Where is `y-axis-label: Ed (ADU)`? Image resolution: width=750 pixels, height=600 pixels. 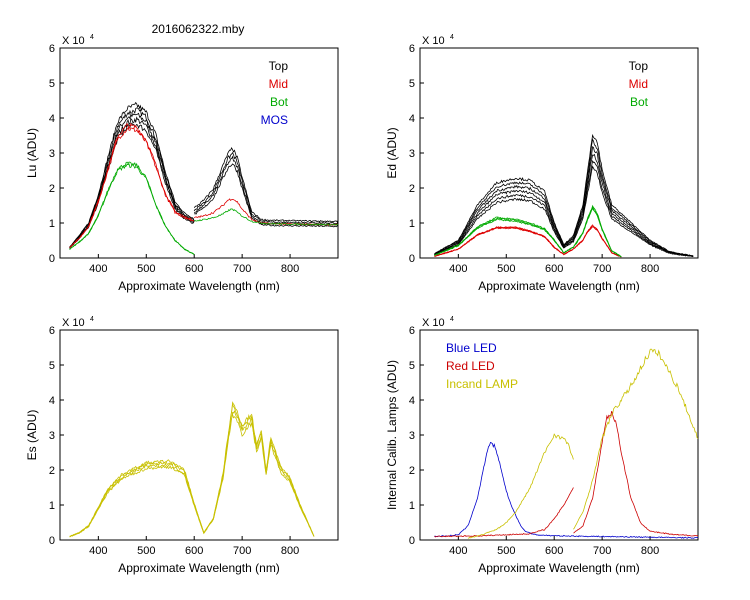
y-axis-label: Ed (ADU) is located at coordinates (392, 152).